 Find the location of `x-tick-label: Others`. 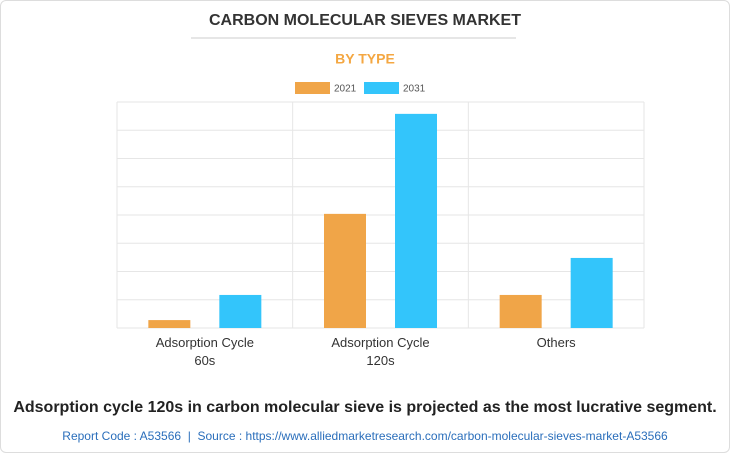

x-tick-label: Others is located at coordinates (556, 342).